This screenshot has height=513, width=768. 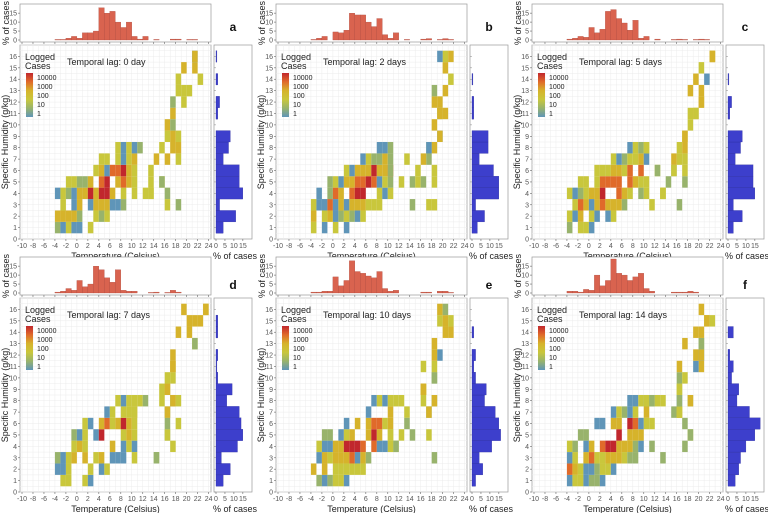 What do you see at coordinates (262, 22) in the screenshot?
I see `top-hist-ylabel: % of cases` at bounding box center [262, 22].